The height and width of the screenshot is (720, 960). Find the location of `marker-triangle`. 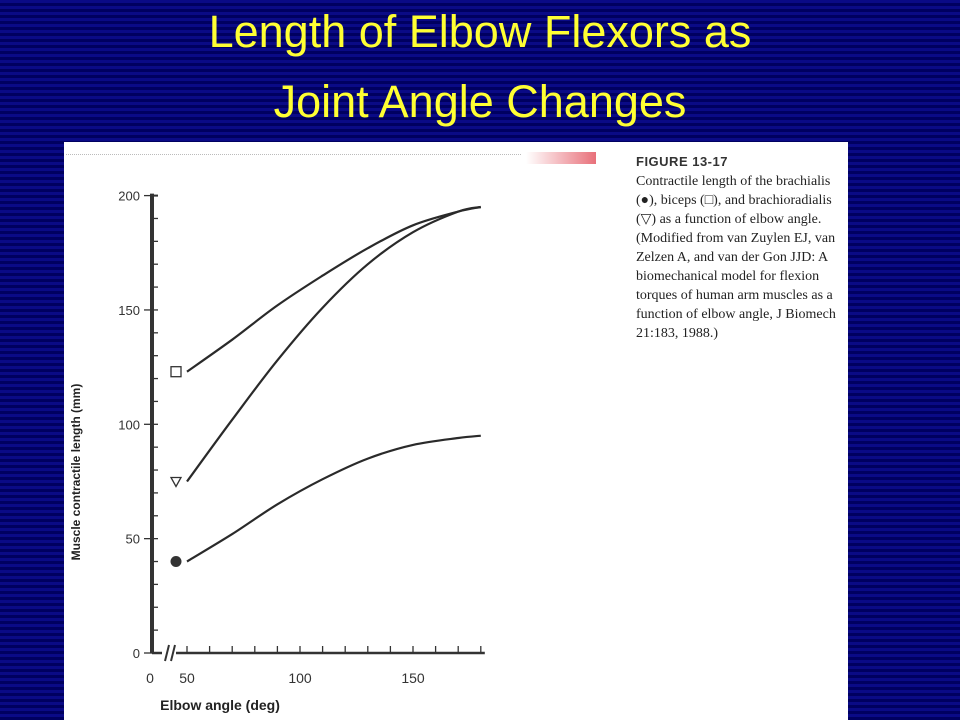

marker-triangle is located at coordinates (176, 482).